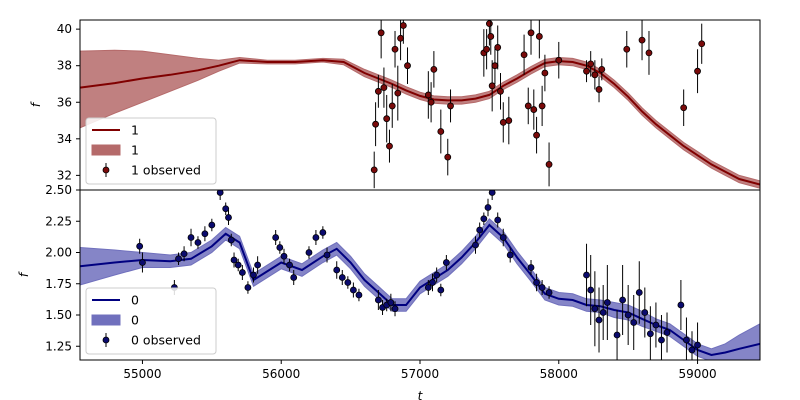 Image resolution: width=800 pixels, height=400 pixels. I want to click on legend-label: 1, so click(135, 150).